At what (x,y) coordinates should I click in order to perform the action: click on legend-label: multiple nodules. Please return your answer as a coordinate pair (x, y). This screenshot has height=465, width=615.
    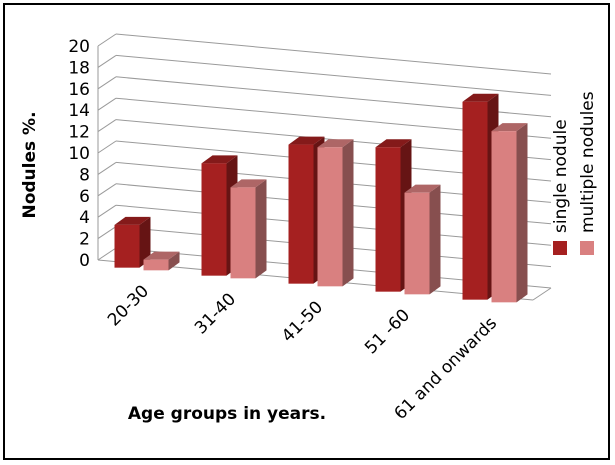
    Looking at the image, I should click on (588, 162).